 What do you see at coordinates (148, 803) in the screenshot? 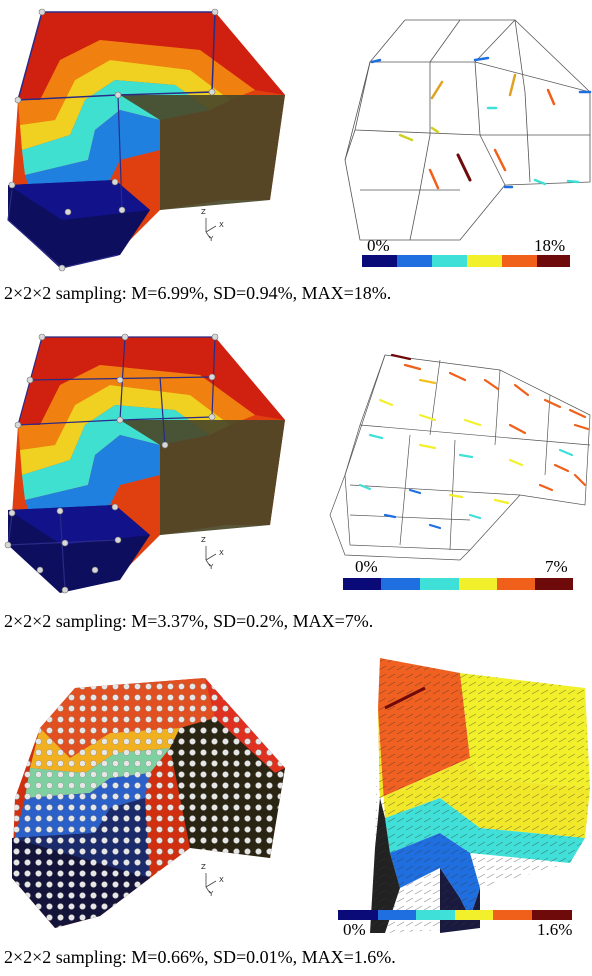
I see `elbow-node-render` at bounding box center [148, 803].